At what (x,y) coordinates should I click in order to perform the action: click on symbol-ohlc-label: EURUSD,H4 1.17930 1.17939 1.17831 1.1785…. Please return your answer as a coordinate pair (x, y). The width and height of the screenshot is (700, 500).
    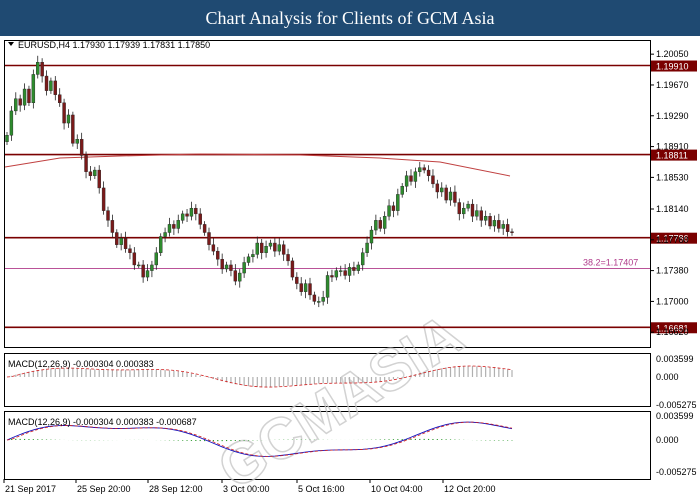
    Looking at the image, I should click on (114, 45).